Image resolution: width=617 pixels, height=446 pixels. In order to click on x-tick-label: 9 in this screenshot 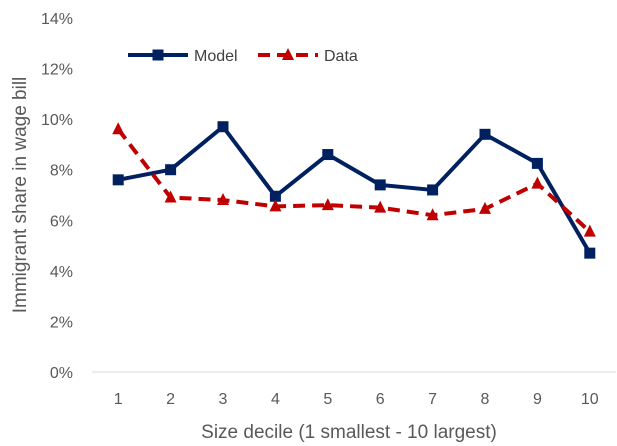, I will do `click(537, 399)`.